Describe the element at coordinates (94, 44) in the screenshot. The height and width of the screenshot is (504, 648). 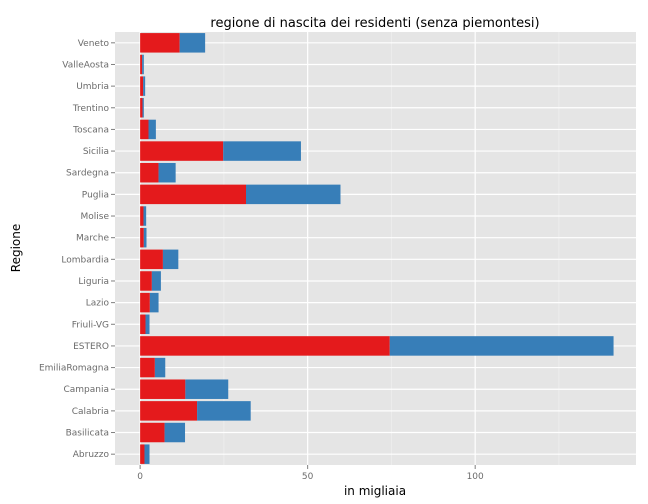
I see `y-tick-label: Veneto` at that location.